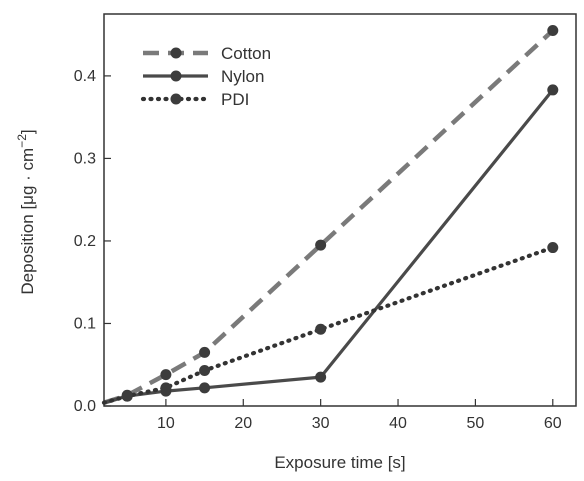  Describe the element at coordinates (476, 423) in the screenshot. I see `x-tick-label: 50` at that location.